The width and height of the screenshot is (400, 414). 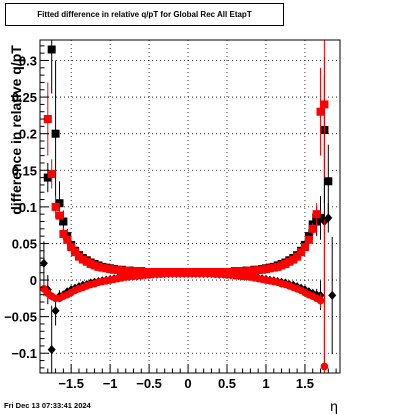 I want to click on y-tick-label: −0.1, so click(x=24, y=353).